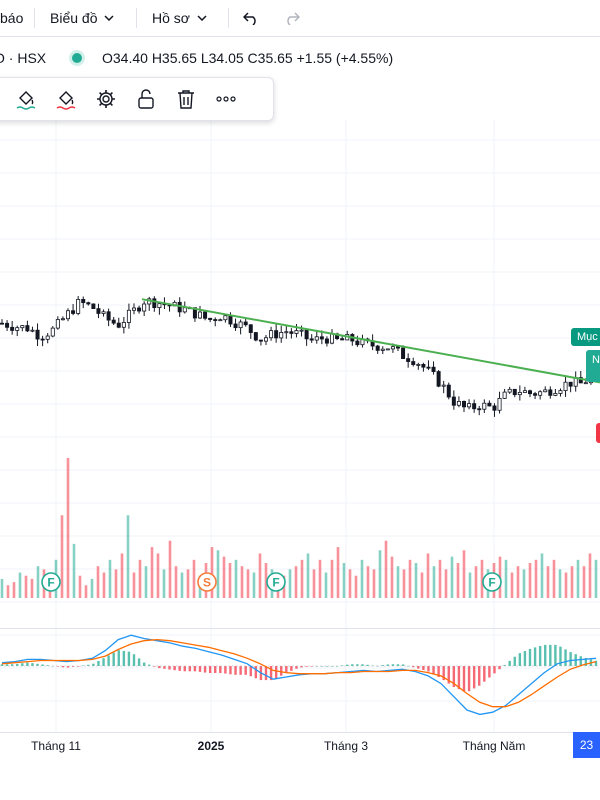 This screenshot has height=800, width=600. I want to click on profile-menu: Hồ sơ, so click(179, 18).